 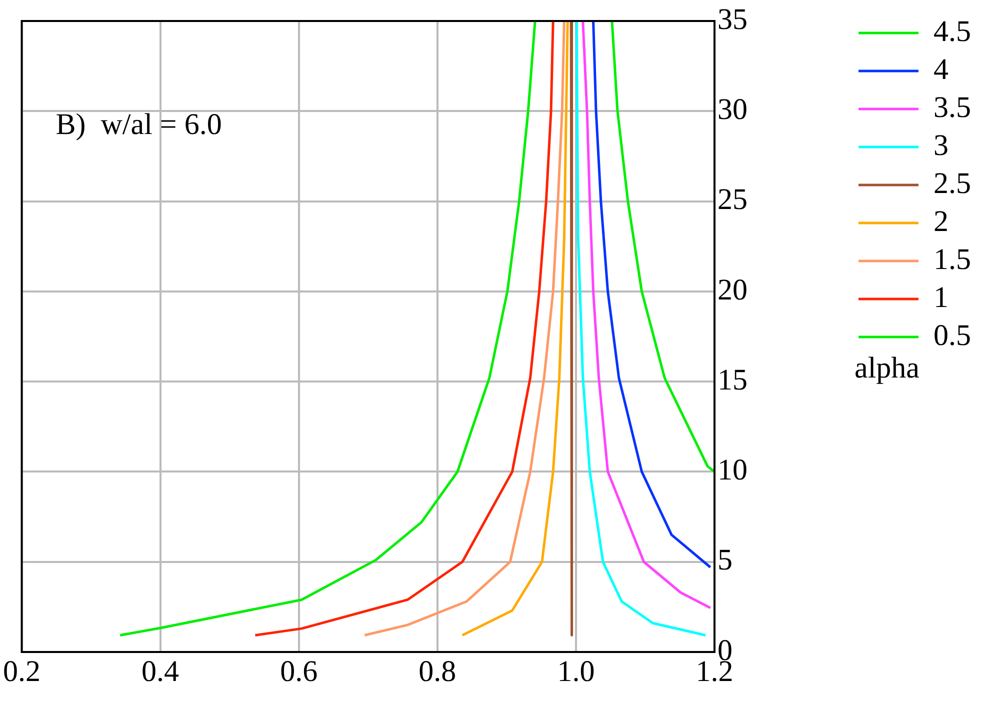 What do you see at coordinates (952, 335) in the screenshot?
I see `legend-label: 0.5` at bounding box center [952, 335].